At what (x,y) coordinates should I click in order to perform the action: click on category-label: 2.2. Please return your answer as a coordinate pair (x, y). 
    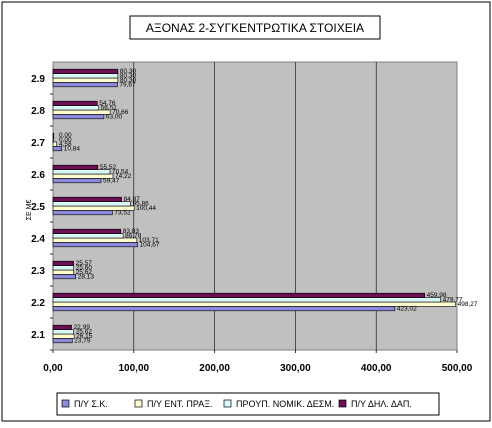
    Looking at the image, I should click on (38, 303).